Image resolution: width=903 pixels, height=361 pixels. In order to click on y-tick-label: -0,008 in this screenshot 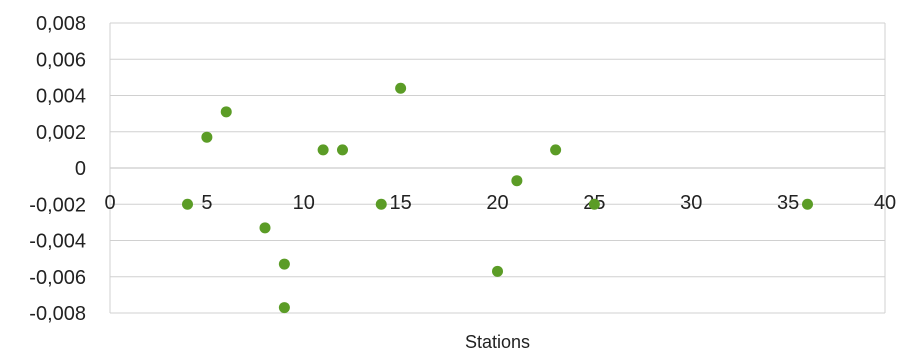, I will do `click(57, 314)`.